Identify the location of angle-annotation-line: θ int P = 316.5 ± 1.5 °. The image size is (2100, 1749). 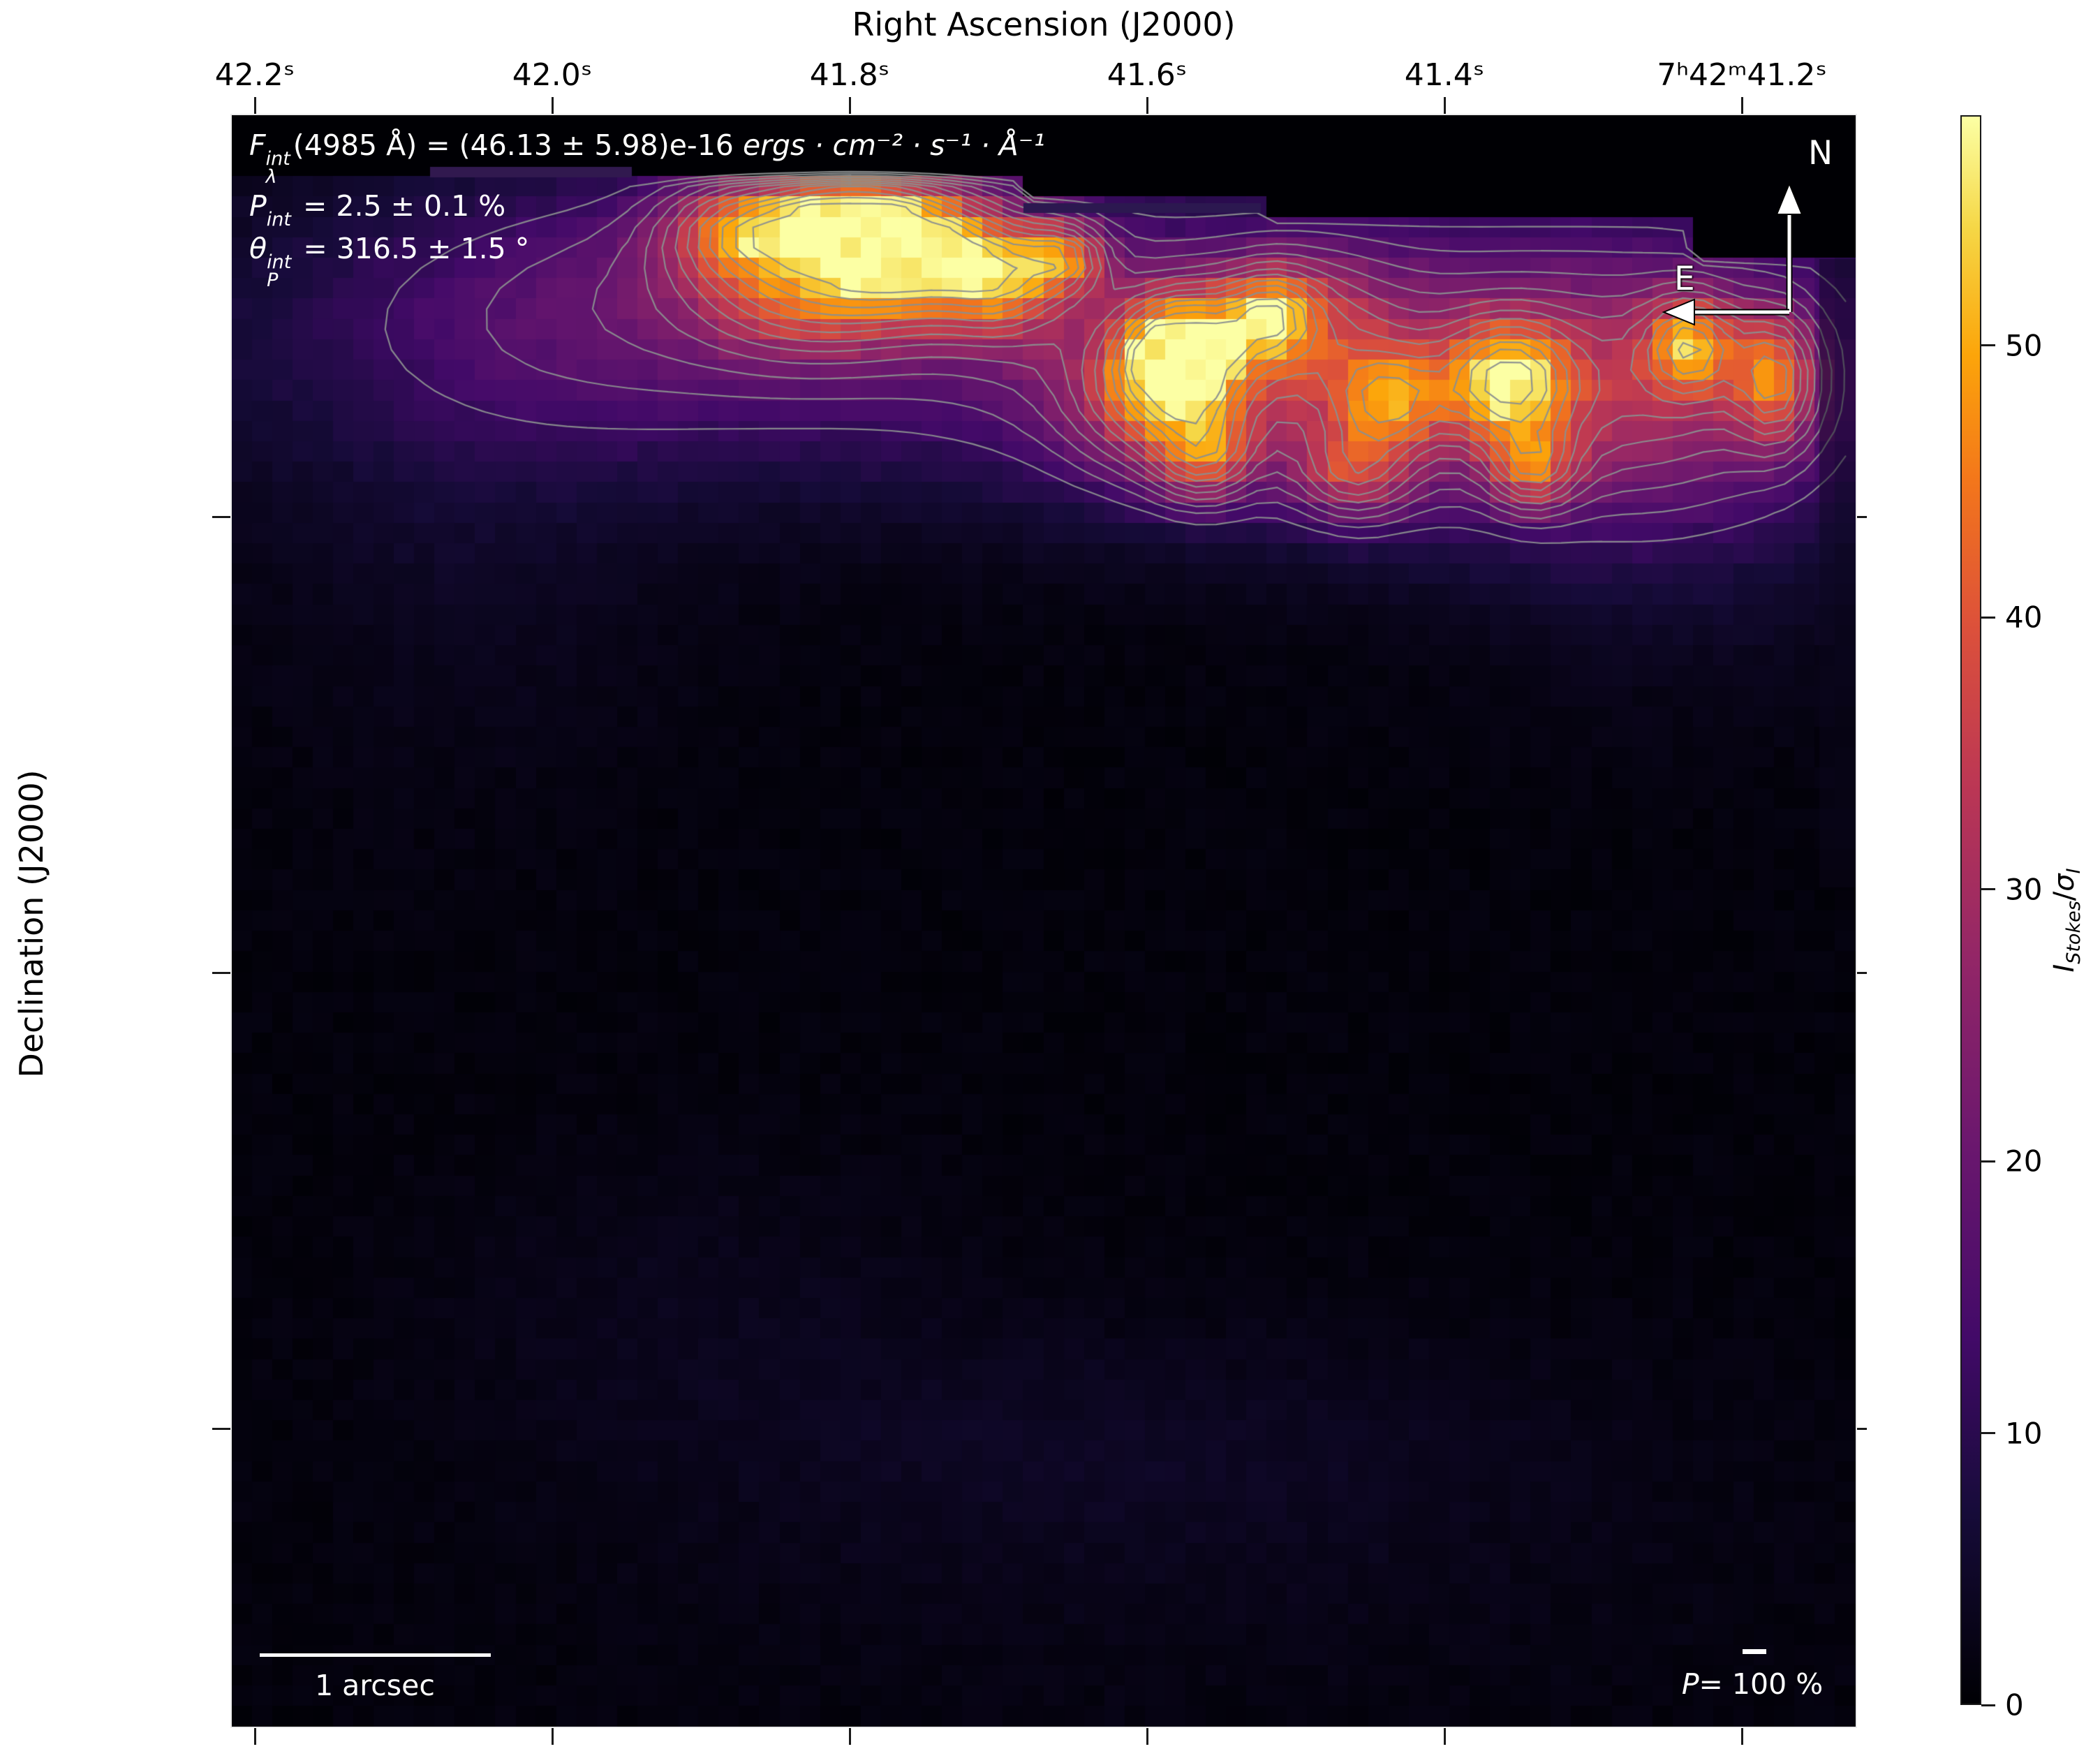
(647, 259).